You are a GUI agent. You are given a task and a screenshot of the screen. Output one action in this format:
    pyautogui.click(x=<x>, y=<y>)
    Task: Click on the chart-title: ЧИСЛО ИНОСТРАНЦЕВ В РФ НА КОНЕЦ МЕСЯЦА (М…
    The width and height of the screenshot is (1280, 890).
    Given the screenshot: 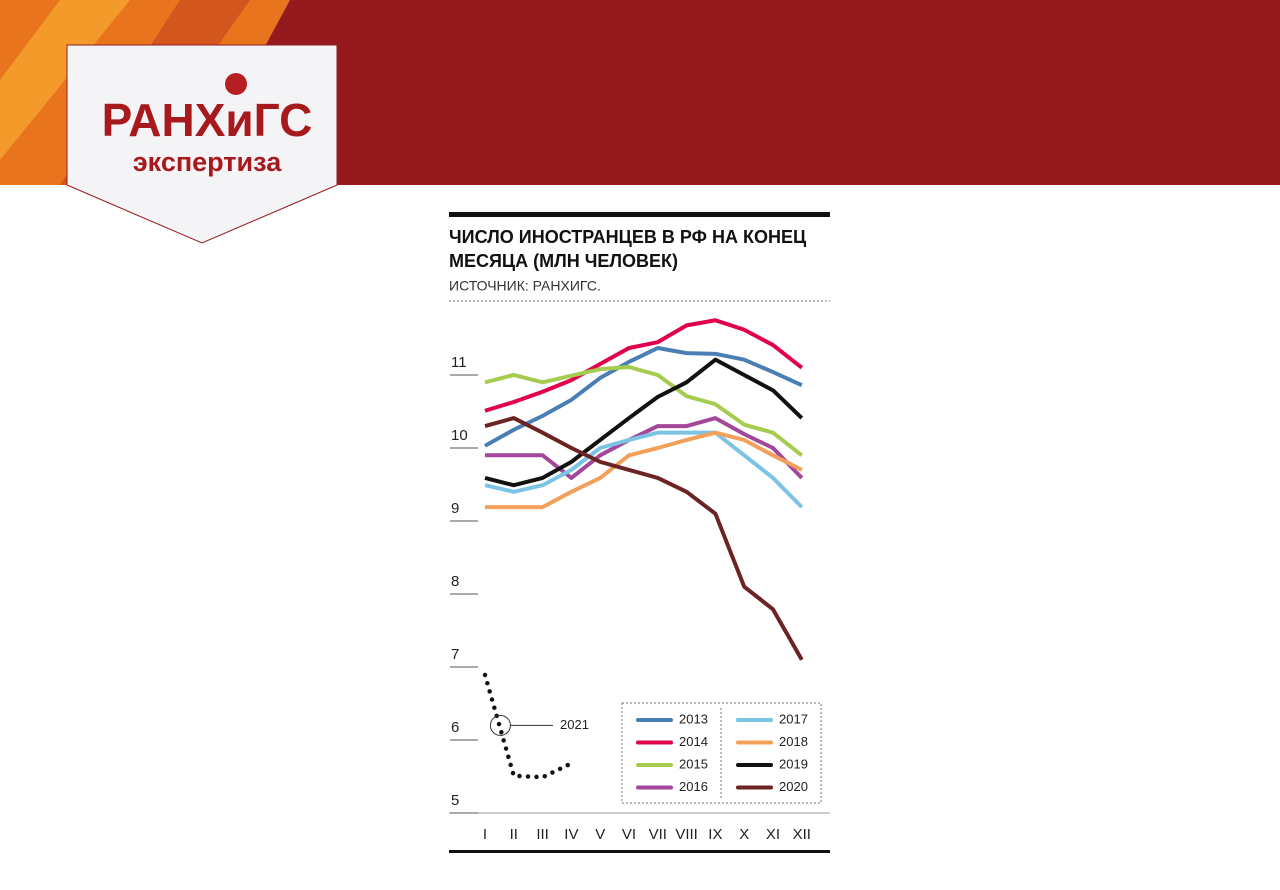 What is the action you would take?
    pyautogui.click(x=628, y=249)
    